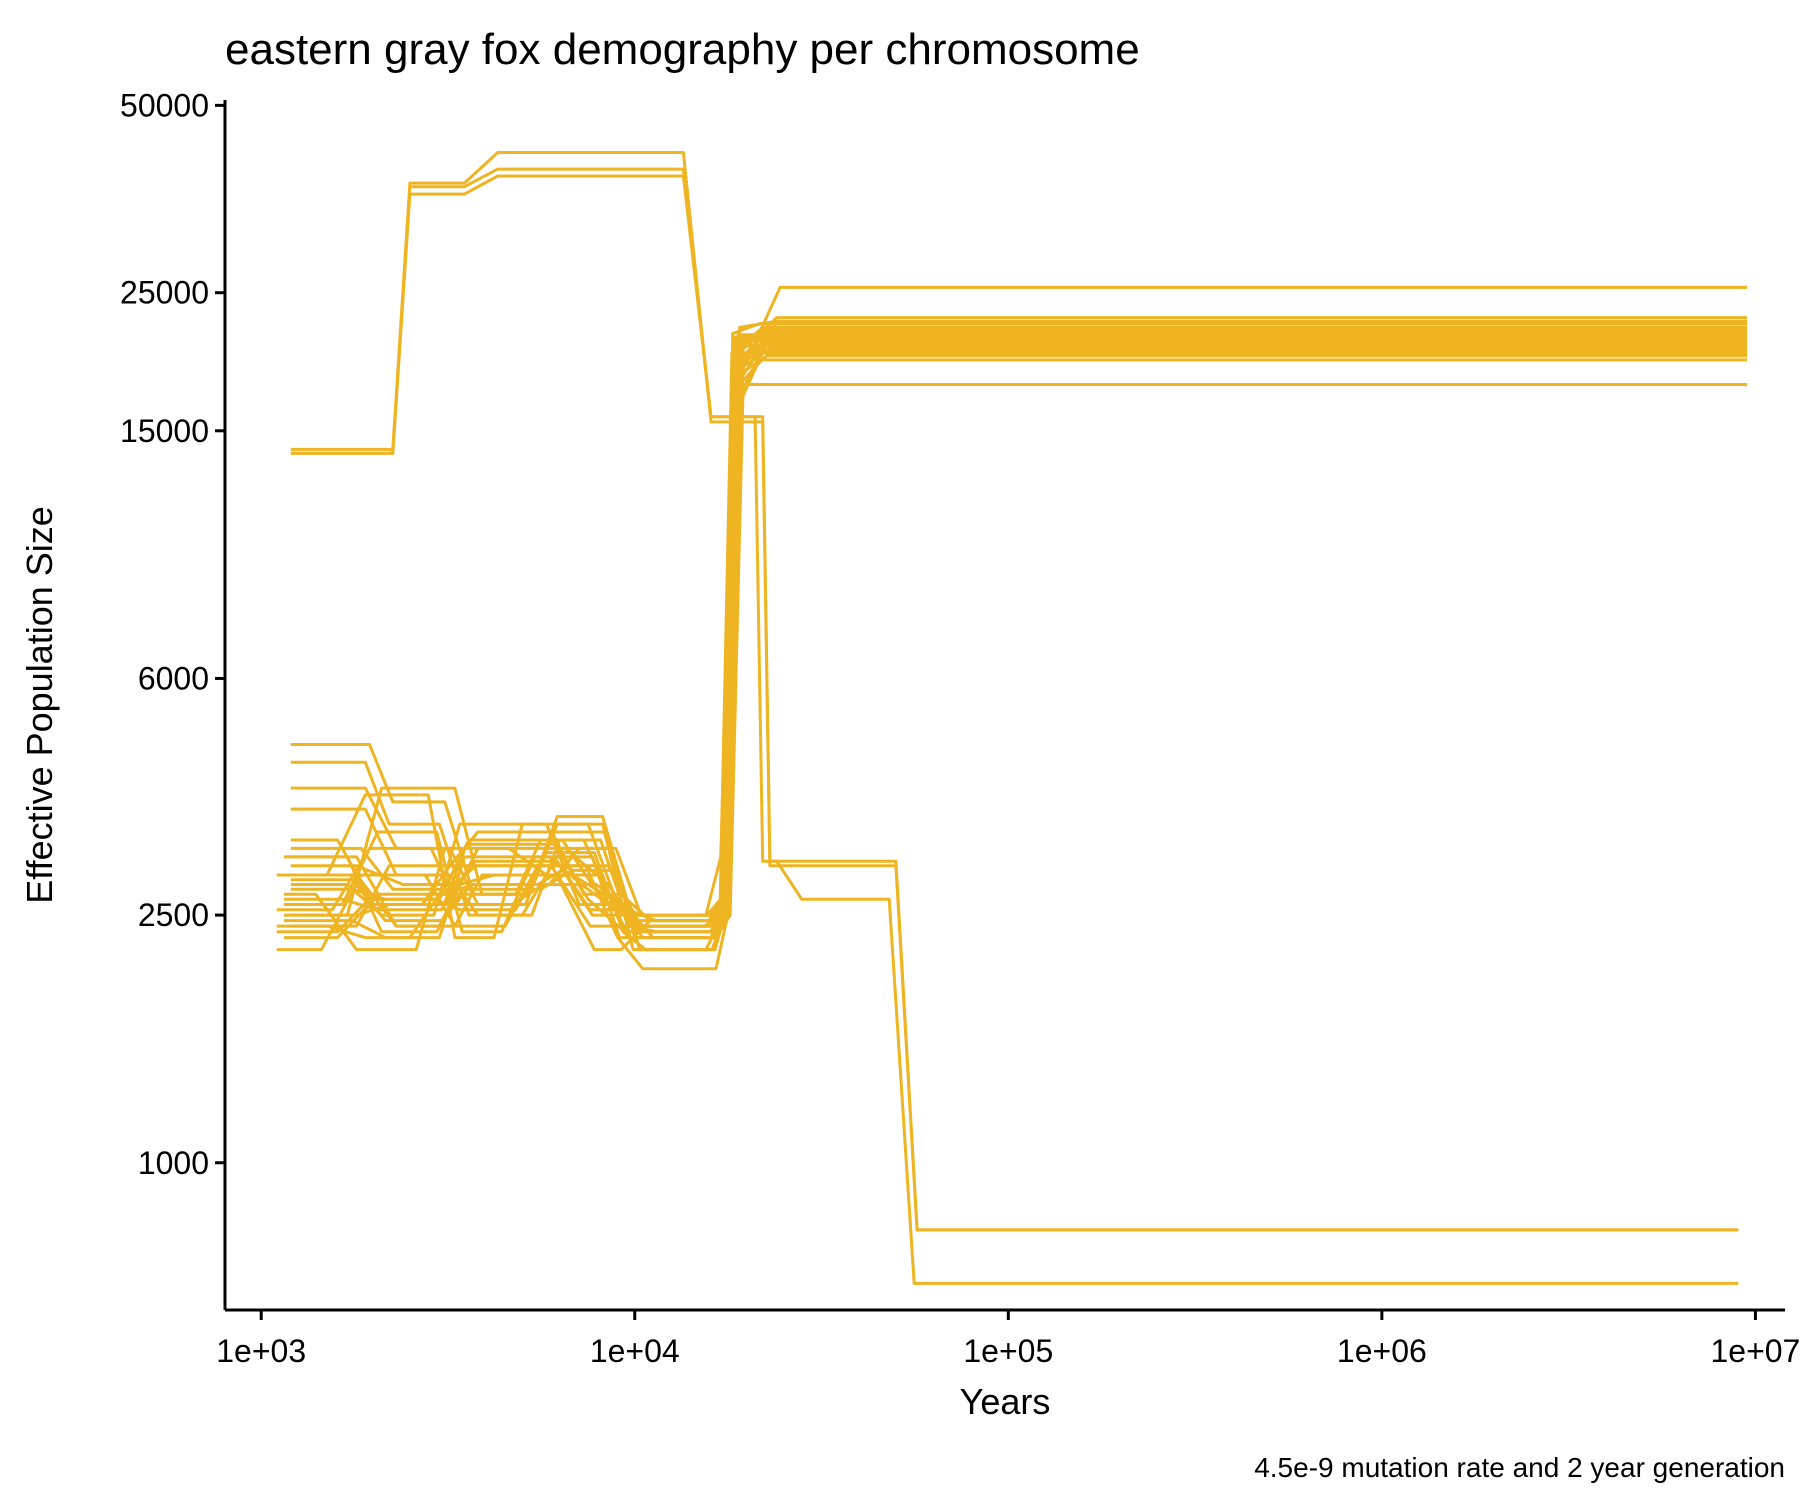  I want to click on x-tick-label: 1e+03, so click(261, 1351).